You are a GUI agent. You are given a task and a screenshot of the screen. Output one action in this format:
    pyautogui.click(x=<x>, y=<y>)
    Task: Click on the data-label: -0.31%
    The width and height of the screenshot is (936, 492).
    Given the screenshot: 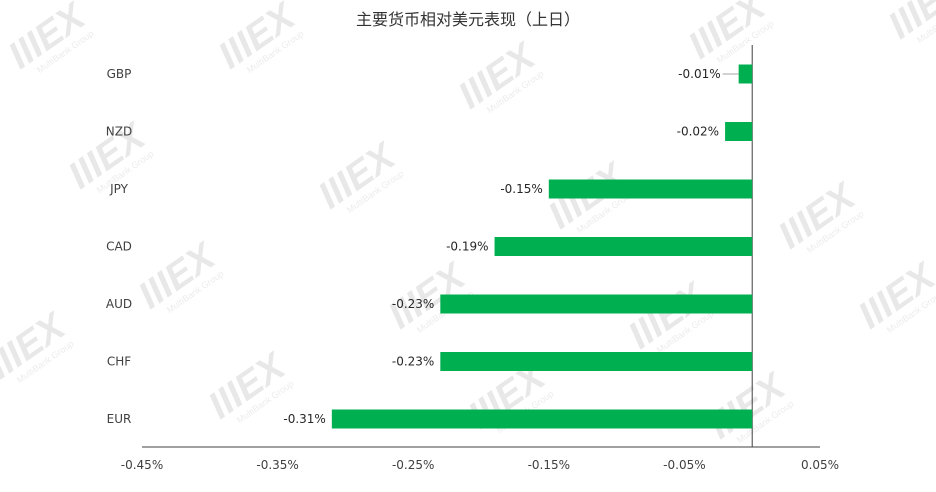 What is the action you would take?
    pyautogui.click(x=304, y=419)
    